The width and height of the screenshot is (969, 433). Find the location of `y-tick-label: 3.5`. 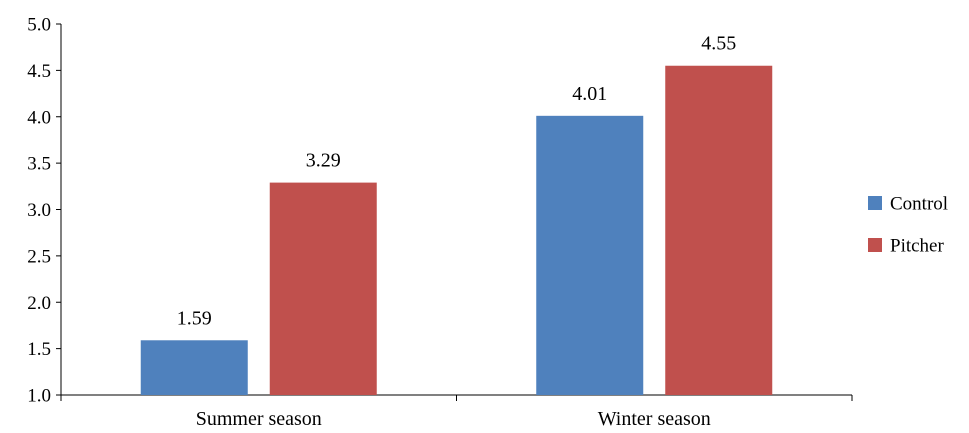

y-tick-label: 3.5 is located at coordinates (39, 164).